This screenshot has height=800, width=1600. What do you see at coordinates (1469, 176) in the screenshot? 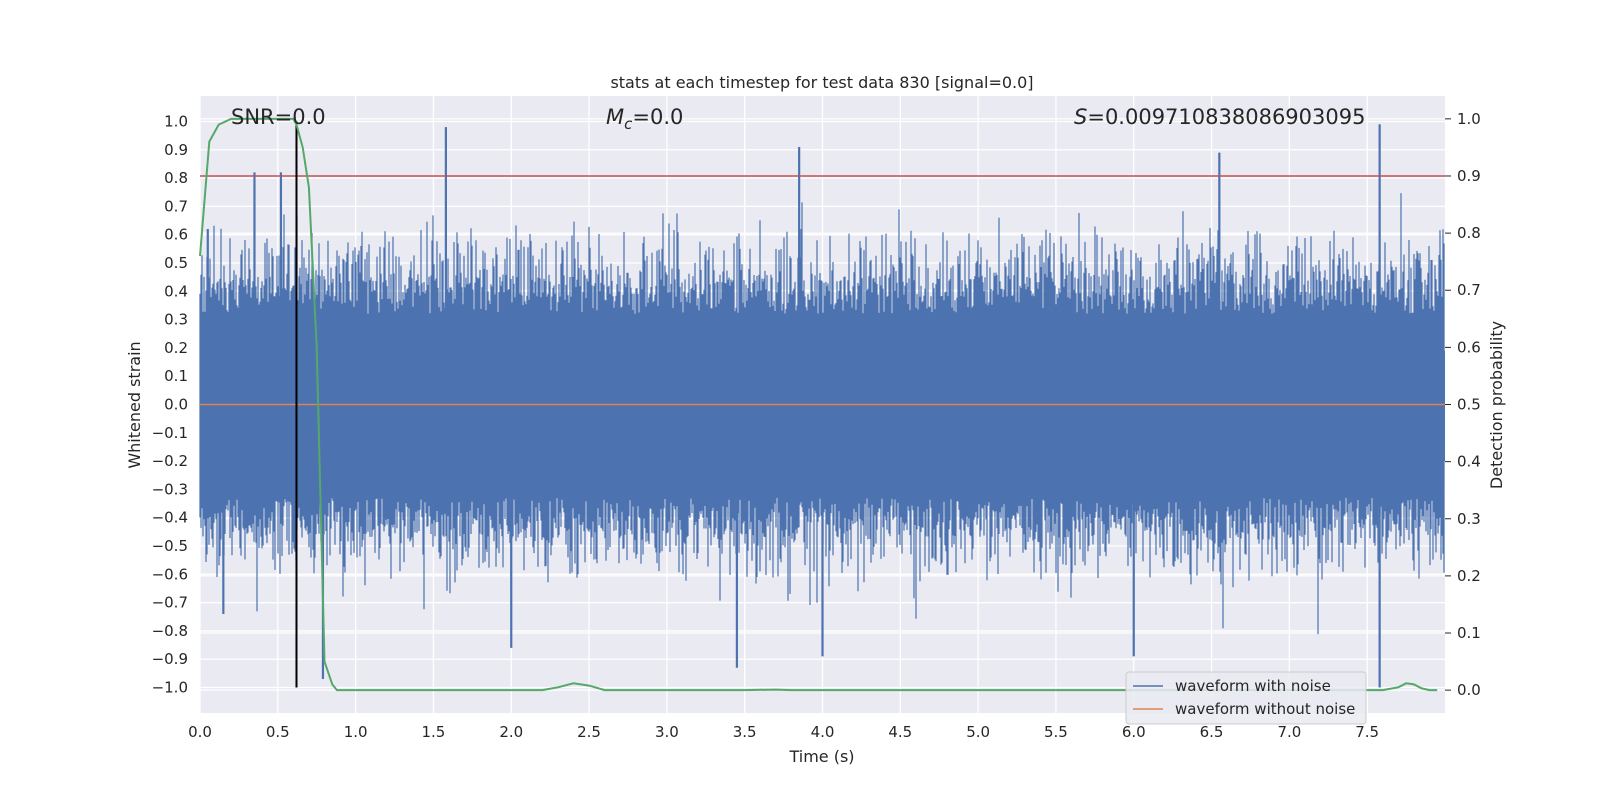
I see `right-y-tick-label: 0.9` at bounding box center [1469, 176].